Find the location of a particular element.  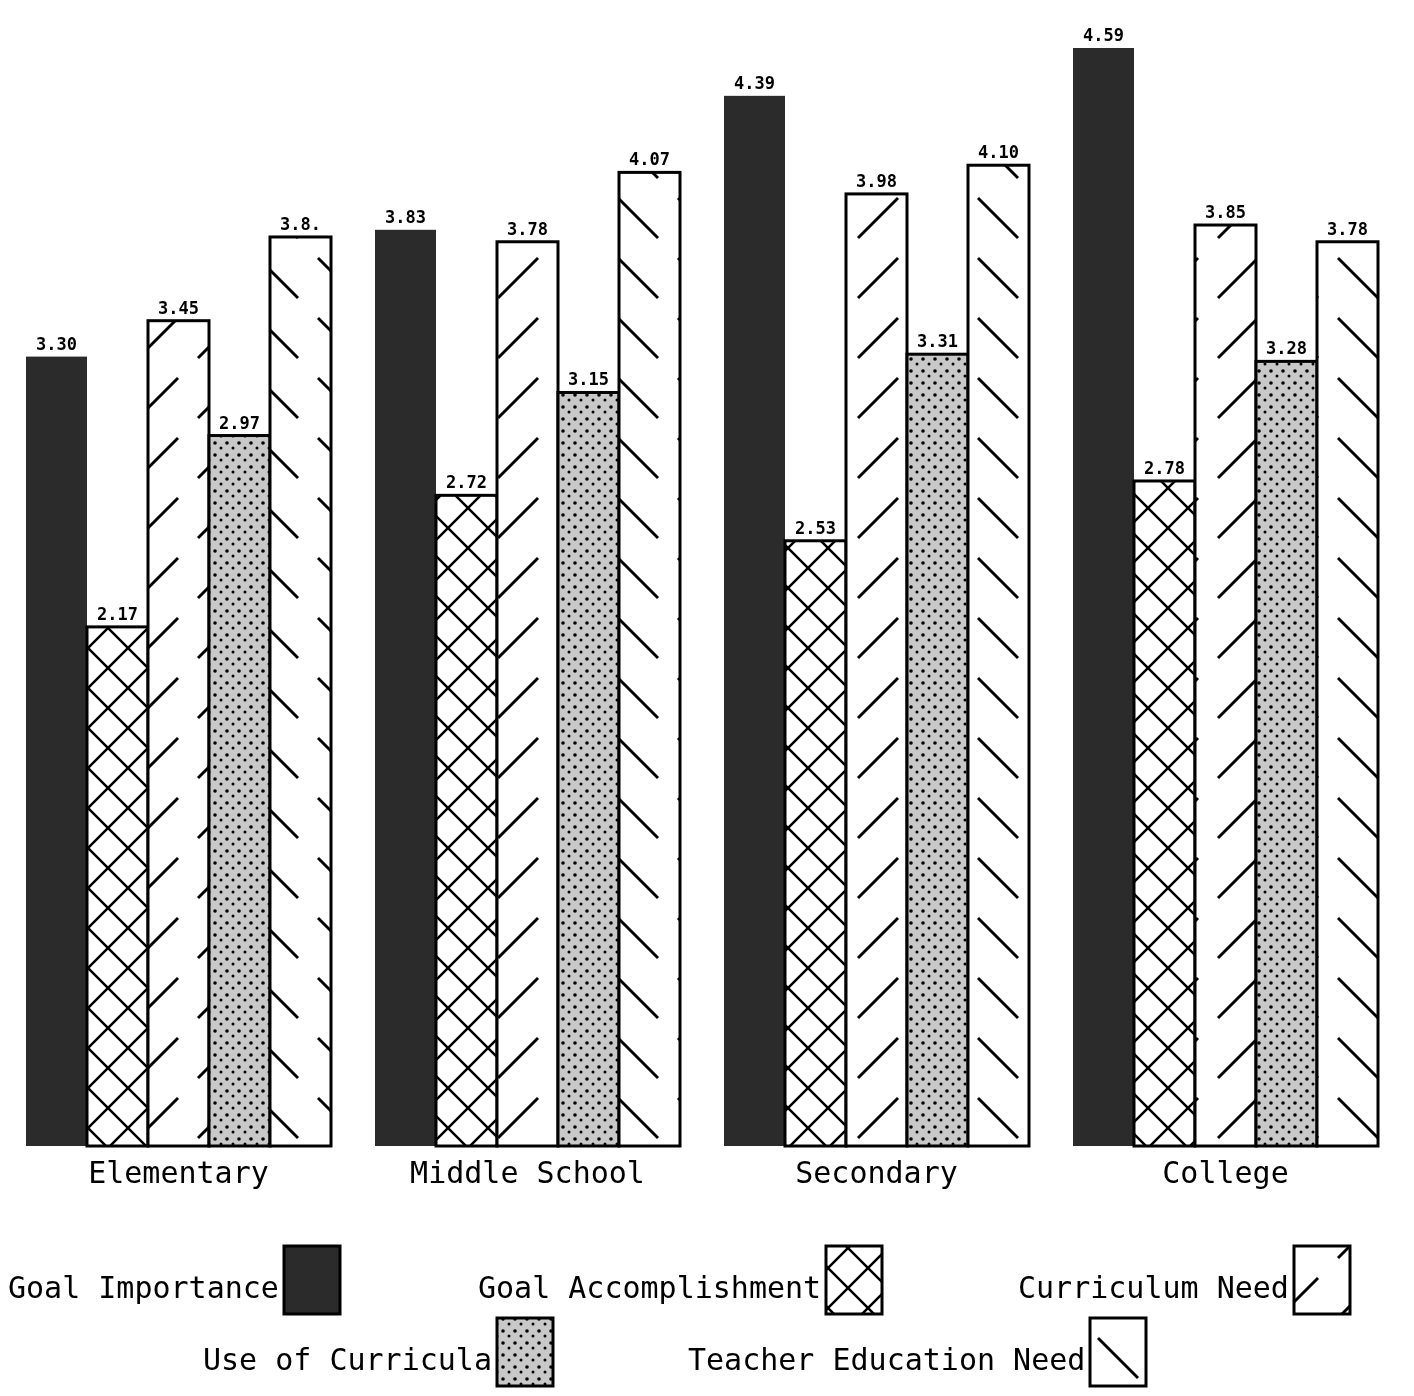

data-label: 3.31 is located at coordinates (937, 341).